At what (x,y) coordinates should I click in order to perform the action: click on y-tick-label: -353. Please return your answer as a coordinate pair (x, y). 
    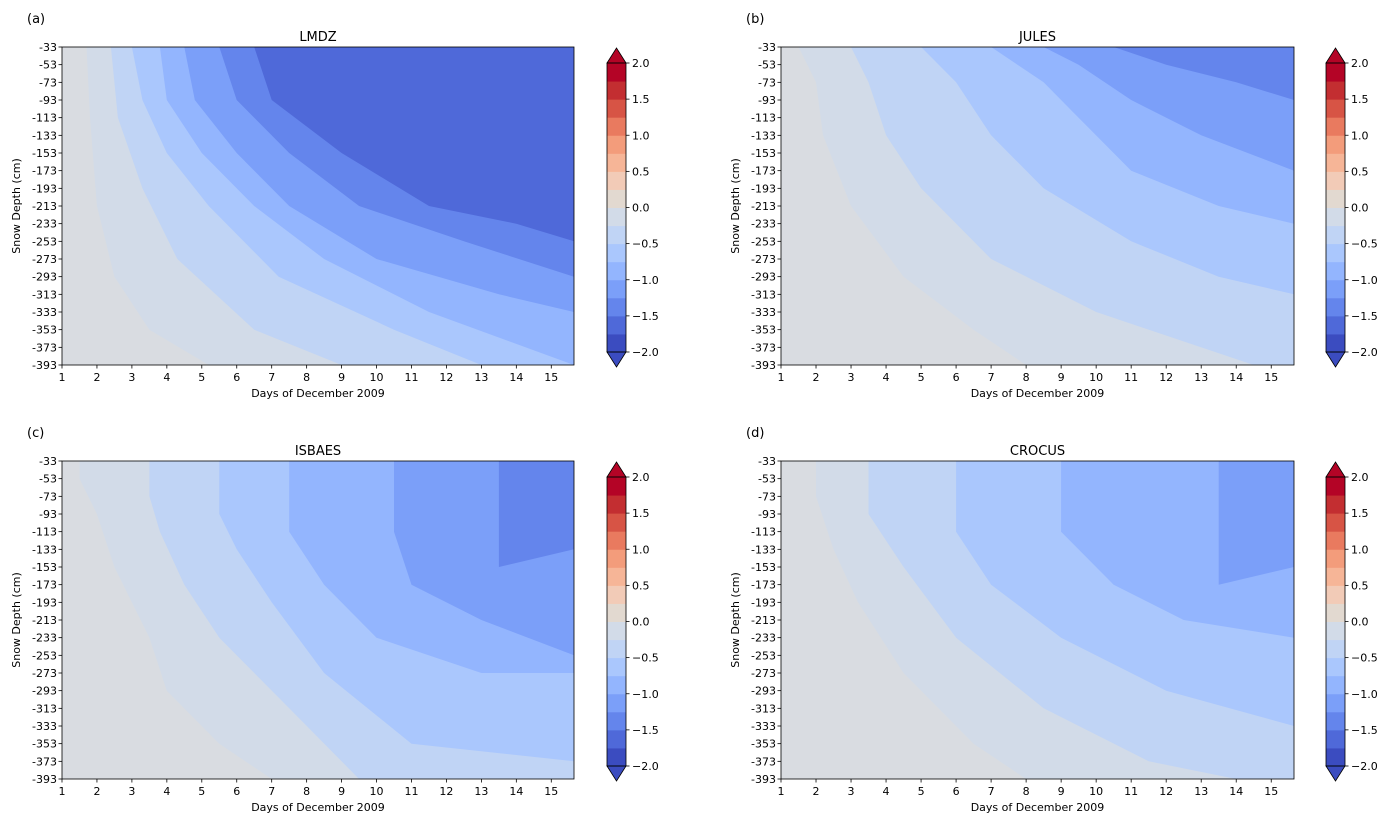
    Looking at the image, I should click on (44, 744).